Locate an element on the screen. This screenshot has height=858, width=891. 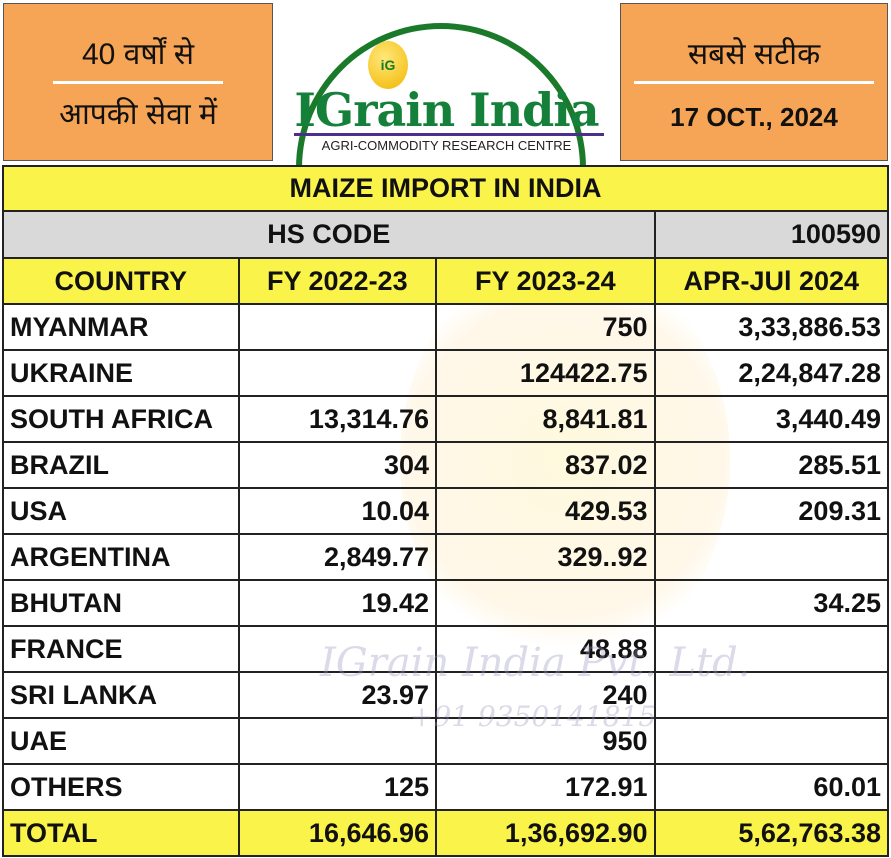
value-cell: 2,849.77 is located at coordinates (337, 557).